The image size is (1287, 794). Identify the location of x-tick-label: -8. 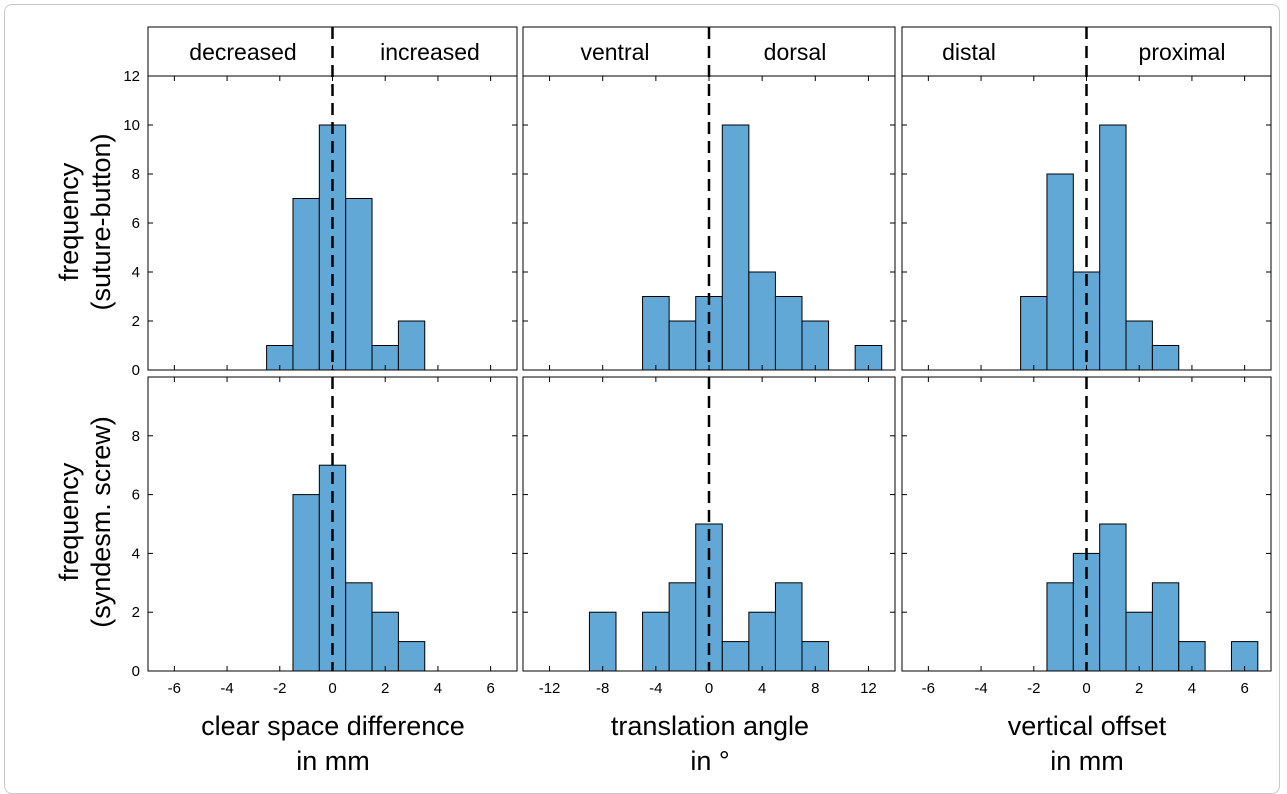
(602, 688).